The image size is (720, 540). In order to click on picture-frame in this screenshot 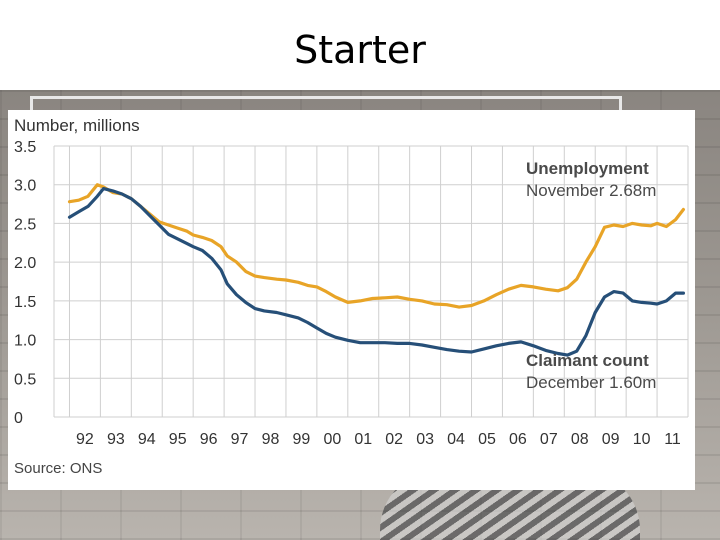, I will do `click(326, 107)`.